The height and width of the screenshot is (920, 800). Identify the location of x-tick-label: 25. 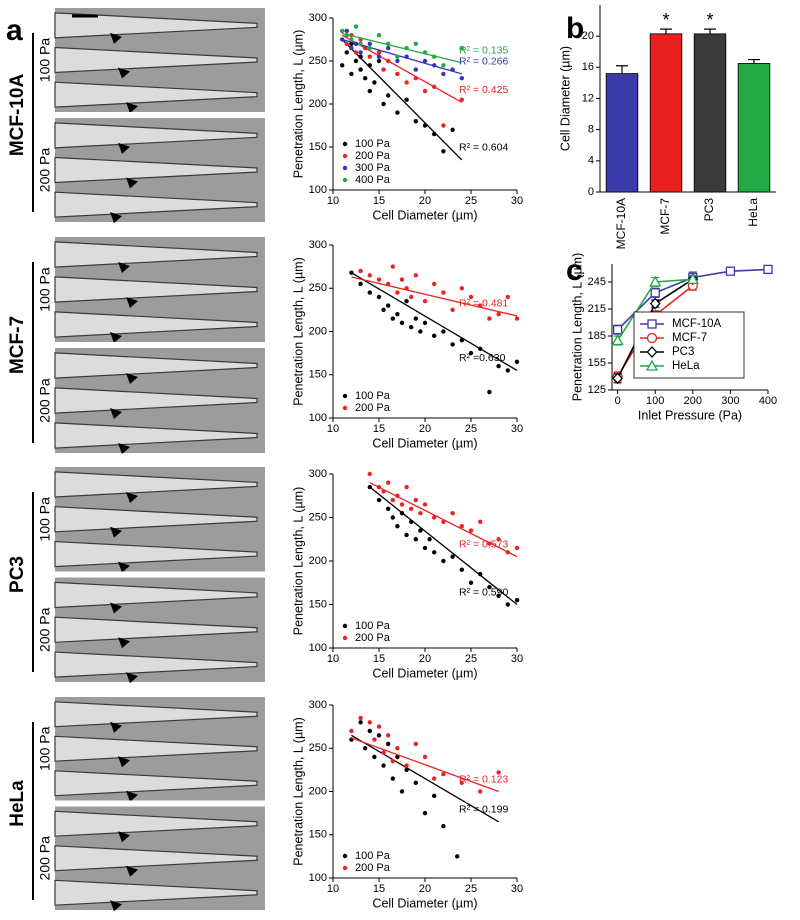
(471, 429).